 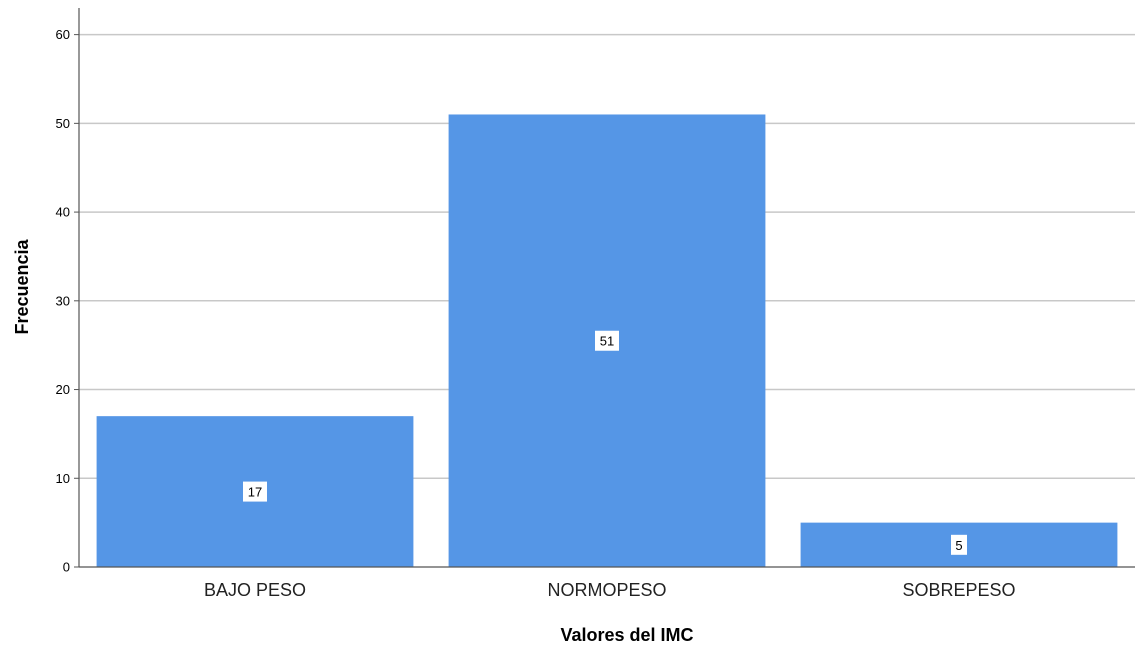 I want to click on y-tick-label: 10, so click(x=63, y=478).